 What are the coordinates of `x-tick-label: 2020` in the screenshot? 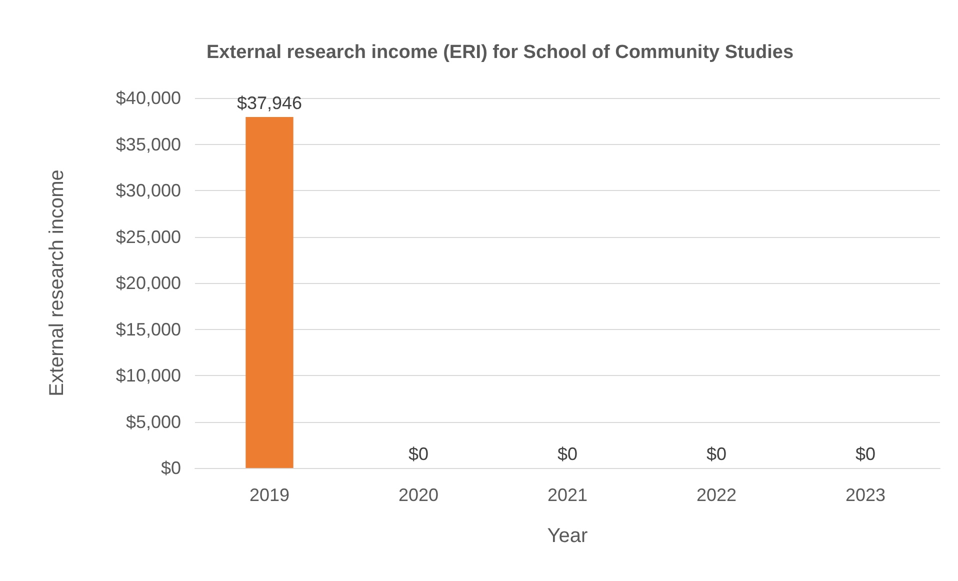 It's located at (418, 495).